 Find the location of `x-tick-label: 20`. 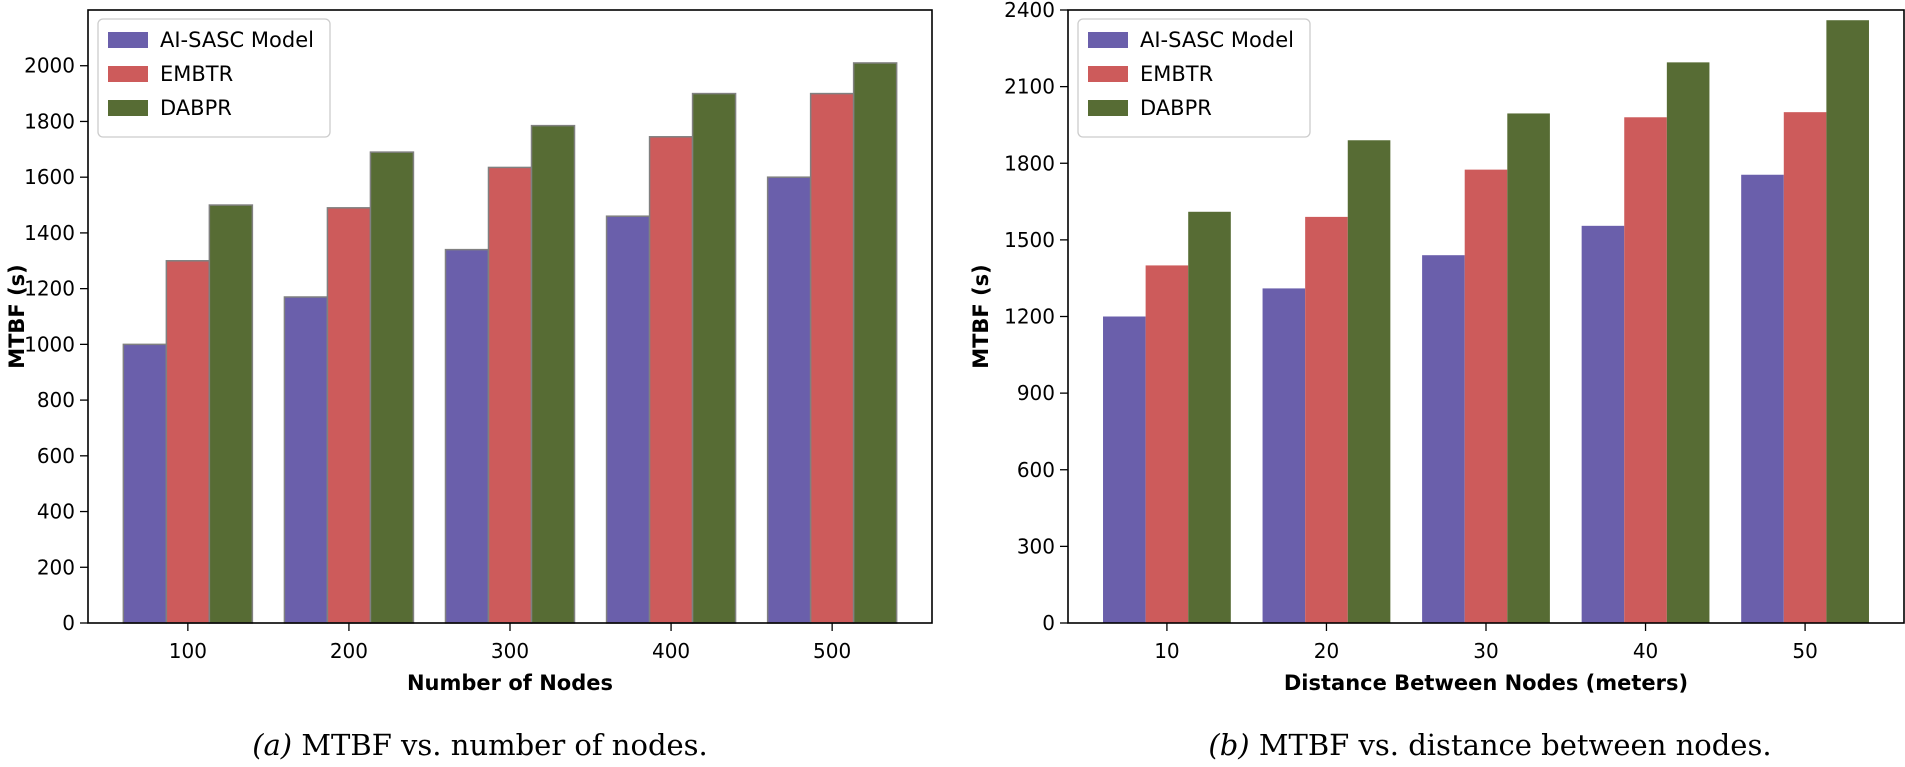

x-tick-label: 20 is located at coordinates (1326, 651).